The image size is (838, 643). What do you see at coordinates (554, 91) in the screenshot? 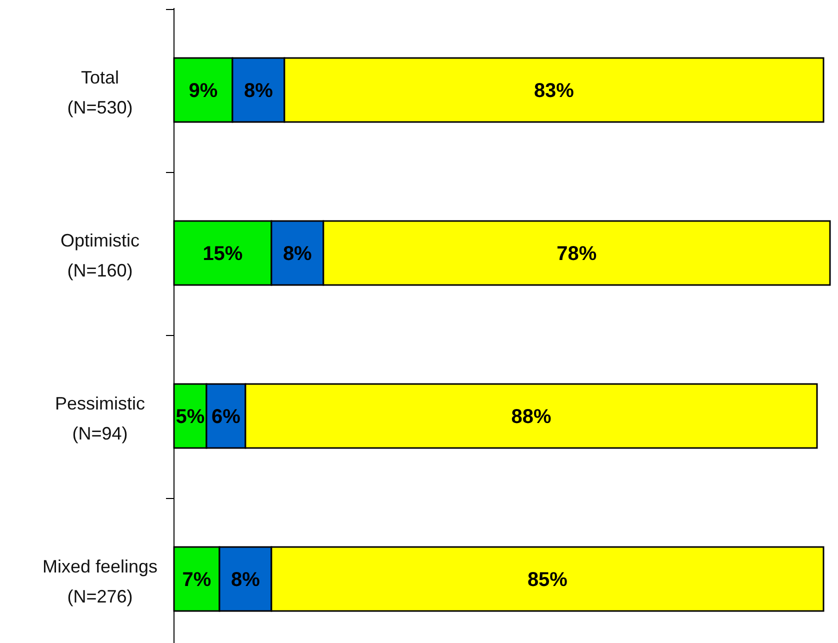
I see `data-label: 83%` at bounding box center [554, 91].